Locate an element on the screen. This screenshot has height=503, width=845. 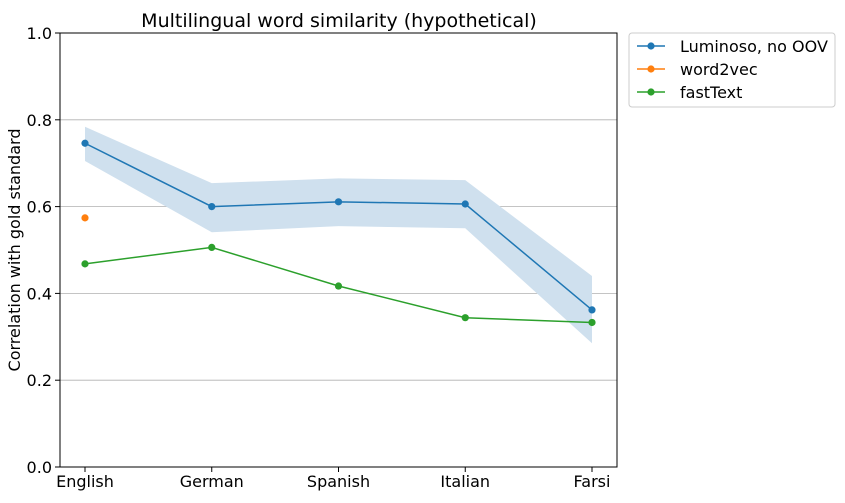
y-tick-label: 0.4 is located at coordinates (39, 293).